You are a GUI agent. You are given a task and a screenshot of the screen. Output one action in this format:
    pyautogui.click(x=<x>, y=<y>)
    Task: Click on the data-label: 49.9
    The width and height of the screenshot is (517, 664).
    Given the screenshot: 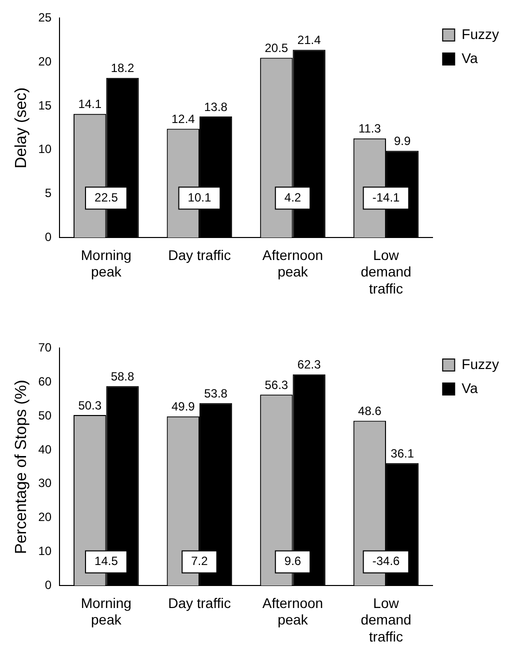 What is the action you would take?
    pyautogui.click(x=183, y=407)
    